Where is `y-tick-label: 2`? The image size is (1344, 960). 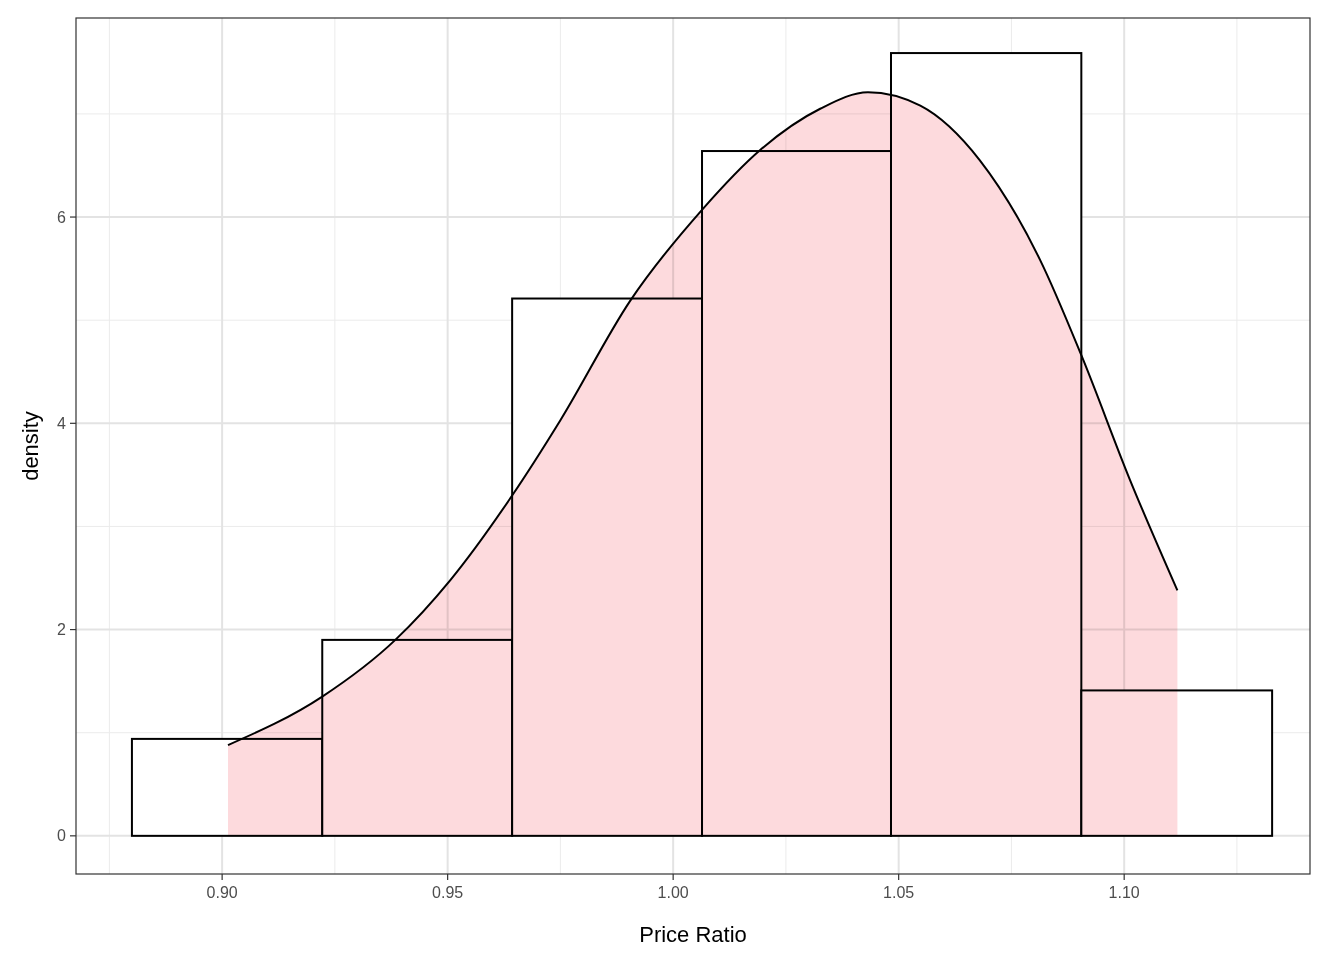 y-tick-label: 2 is located at coordinates (62, 630).